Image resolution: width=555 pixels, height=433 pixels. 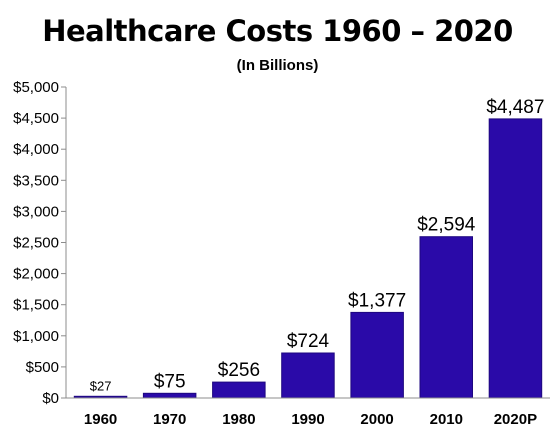 What do you see at coordinates (36, 149) in the screenshot?
I see `y-tick-label: $4,000` at bounding box center [36, 149].